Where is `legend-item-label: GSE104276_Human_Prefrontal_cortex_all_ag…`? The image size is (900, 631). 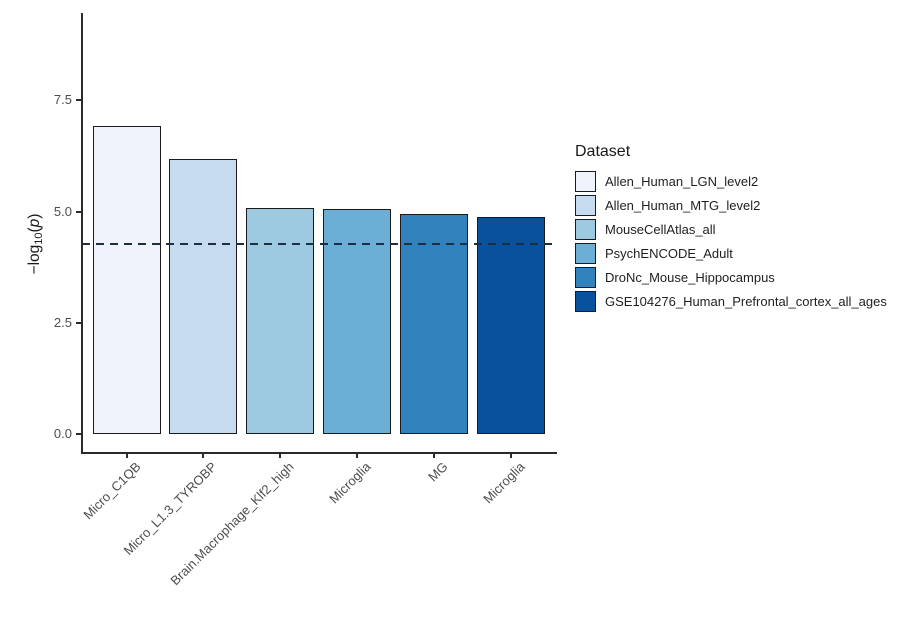
legend-item-label: GSE104276_Human_Prefrontal_cortex_all_ag… is located at coordinates (746, 301).